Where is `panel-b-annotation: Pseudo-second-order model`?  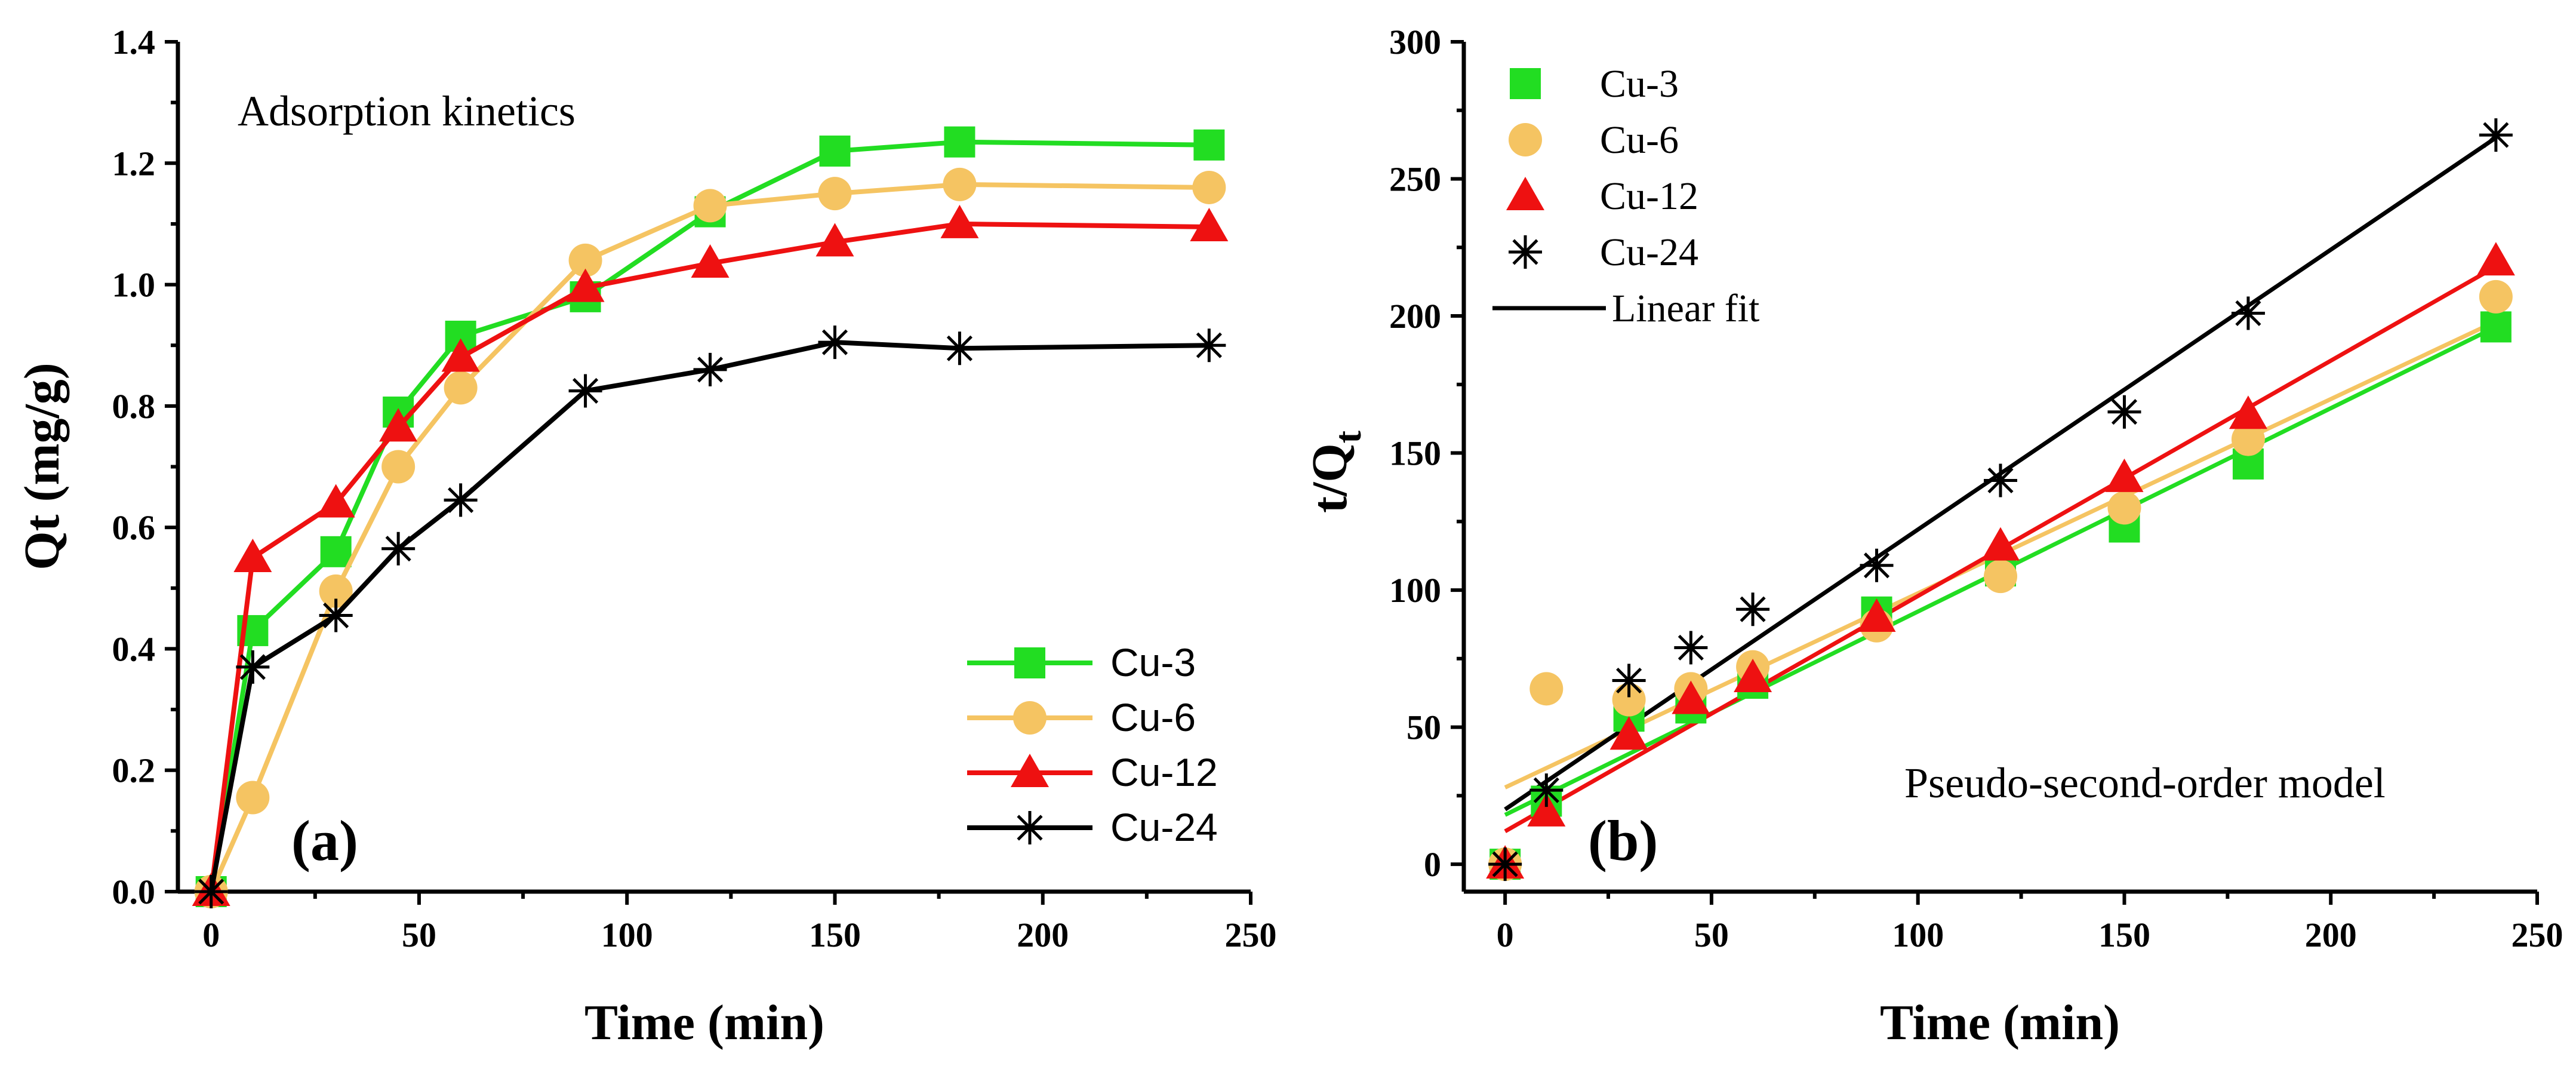 panel-b-annotation: Pseudo-second-order model is located at coordinates (2145, 783).